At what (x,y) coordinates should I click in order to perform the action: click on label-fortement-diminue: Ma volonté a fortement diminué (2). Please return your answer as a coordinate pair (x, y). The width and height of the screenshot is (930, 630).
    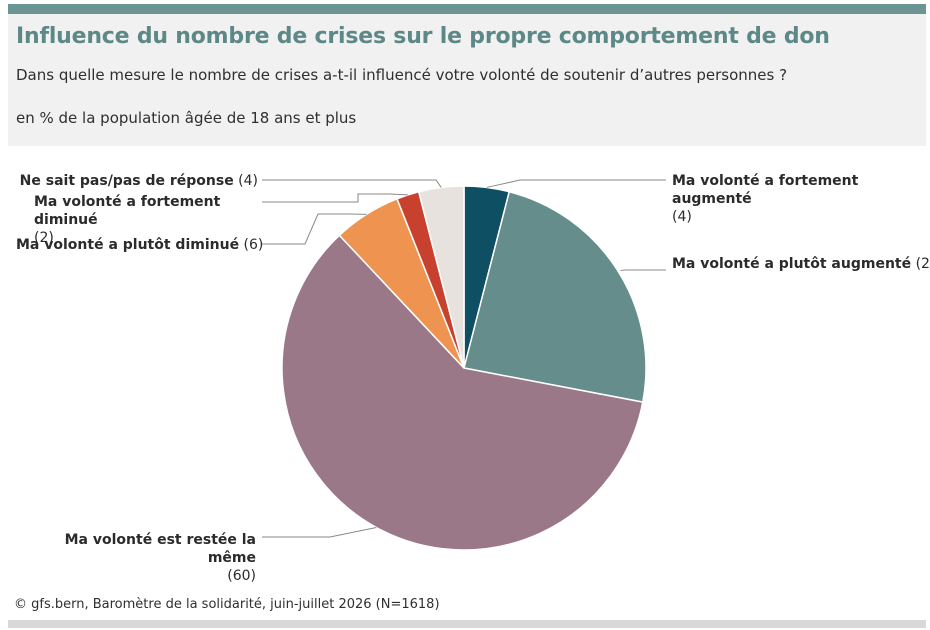
    Looking at the image, I should click on (127, 220).